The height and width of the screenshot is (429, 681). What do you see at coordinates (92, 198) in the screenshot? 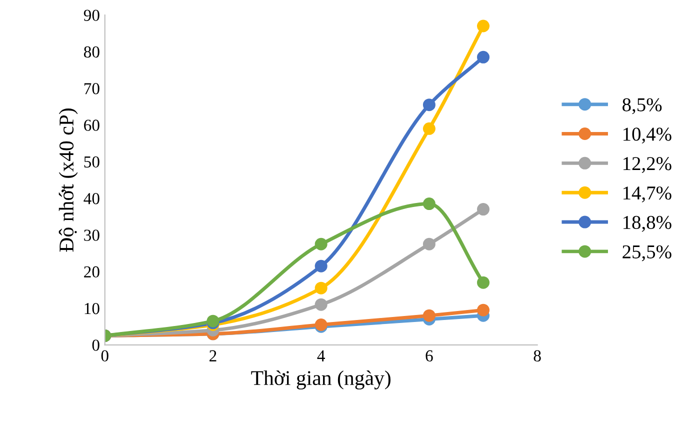
I see `y-tick-label: 40` at bounding box center [92, 198].